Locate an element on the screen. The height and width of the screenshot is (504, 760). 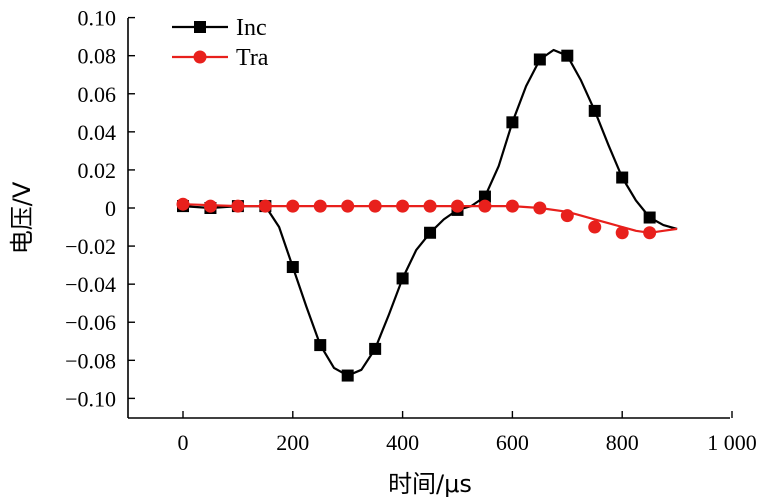
y-tick-label: −0.02 is located at coordinates (90, 246).